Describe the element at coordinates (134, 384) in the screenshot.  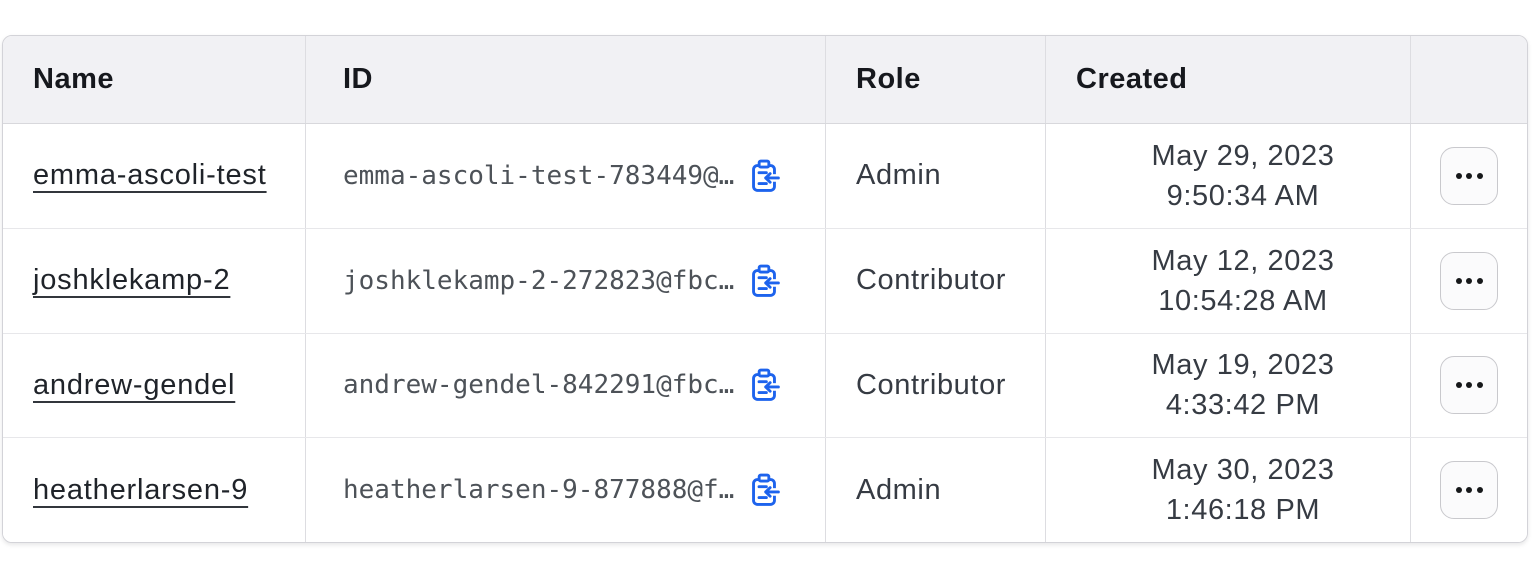
I see `member-name-link: andrew-gendel` at that location.